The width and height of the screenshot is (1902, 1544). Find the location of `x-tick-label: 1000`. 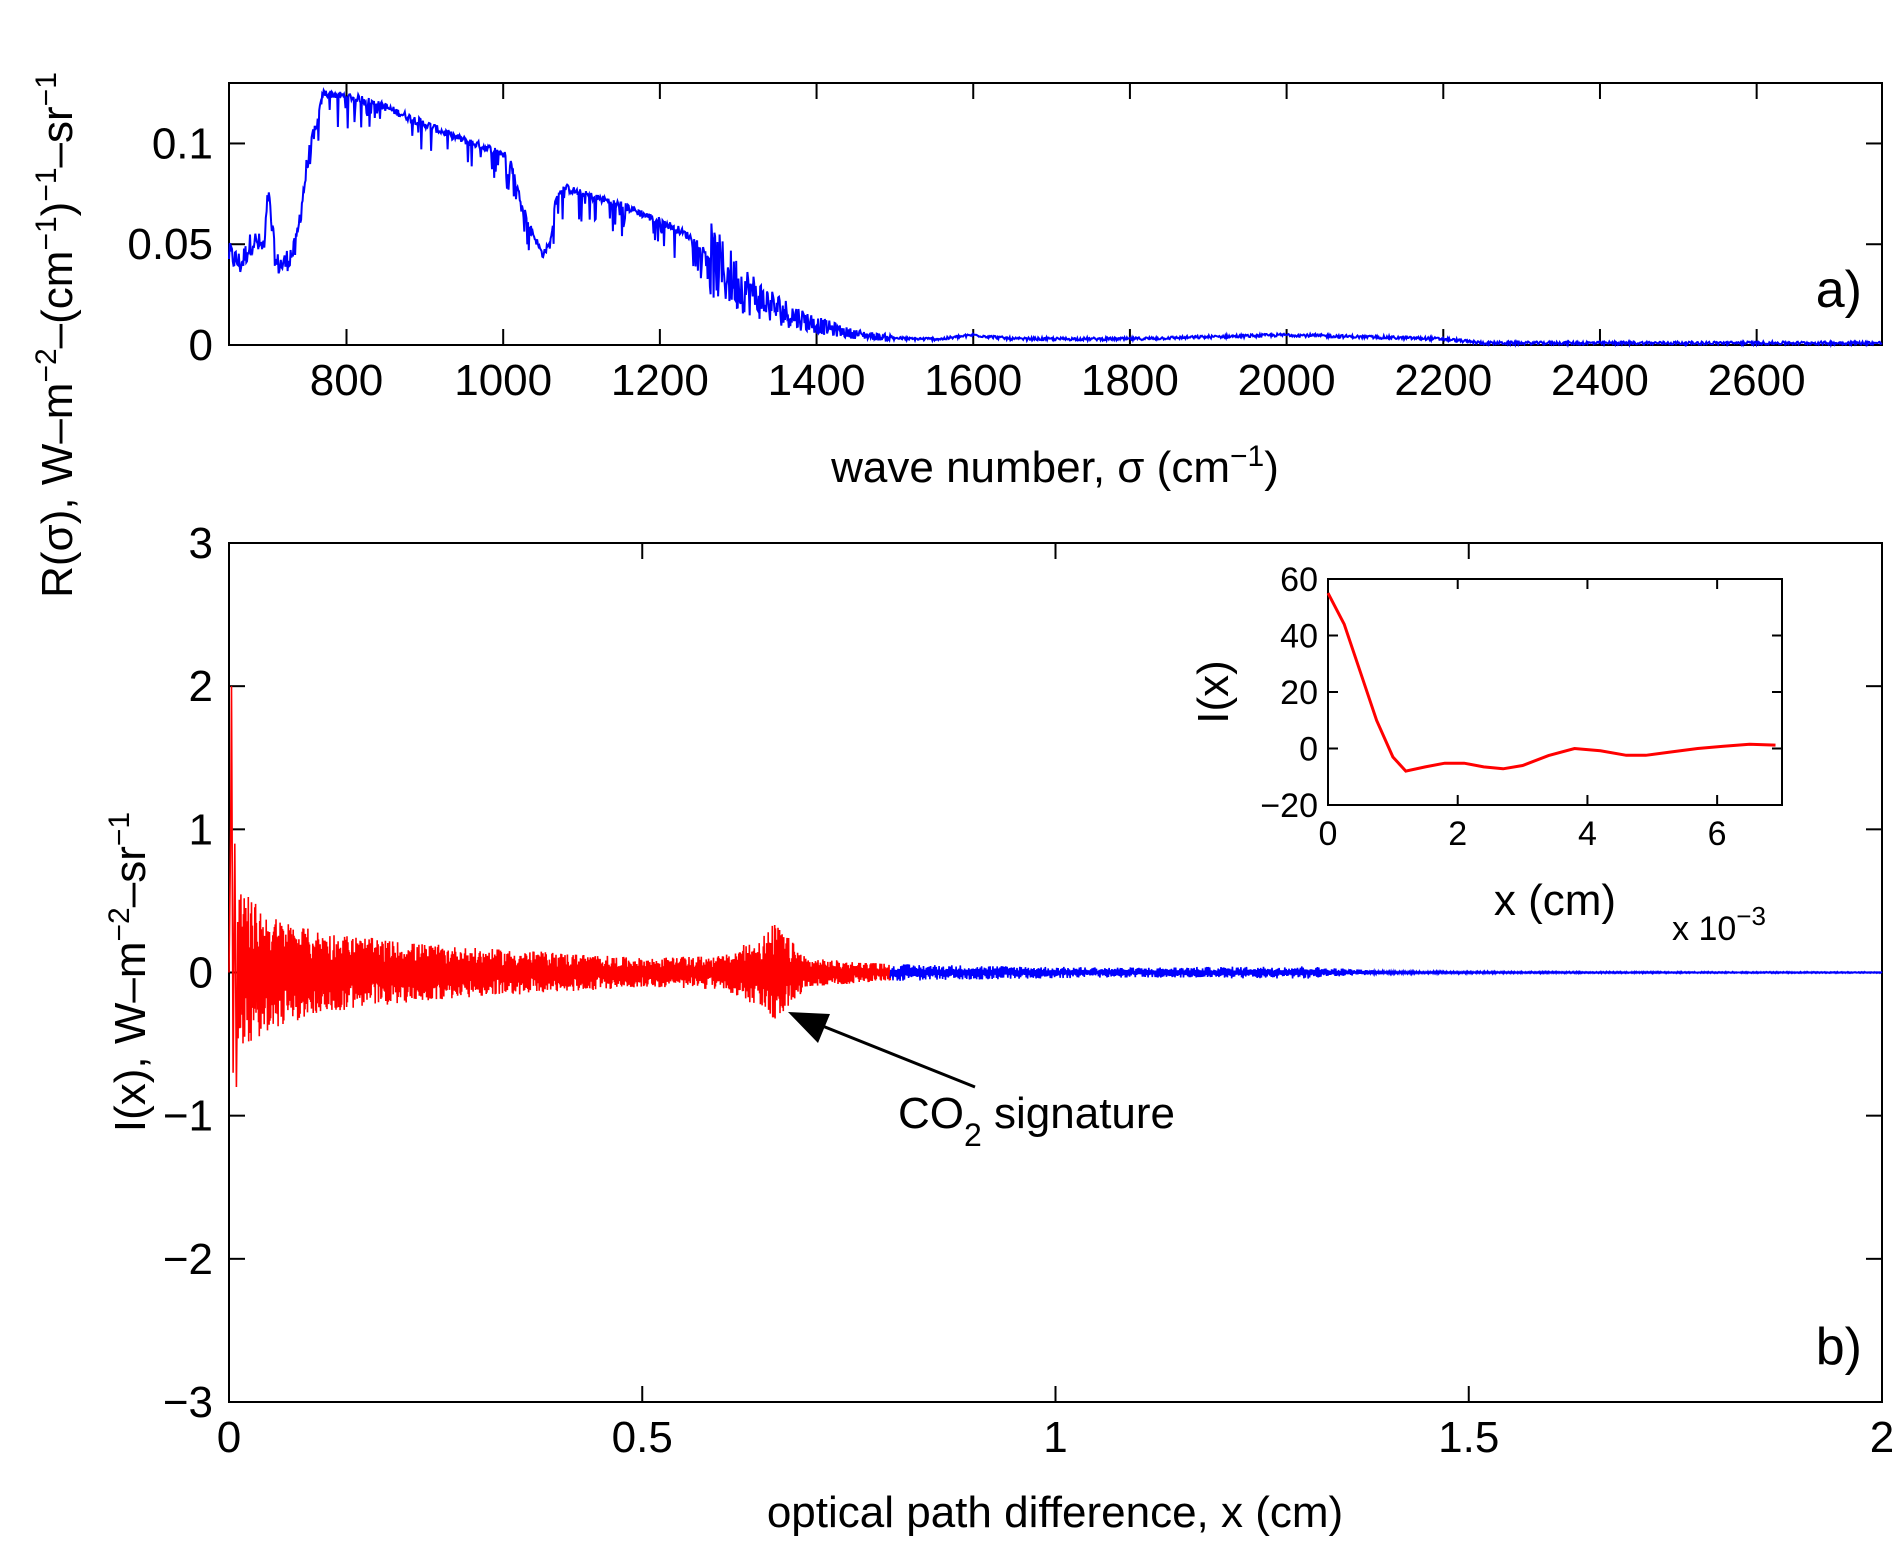

x-tick-label: 1000 is located at coordinates (503, 380).